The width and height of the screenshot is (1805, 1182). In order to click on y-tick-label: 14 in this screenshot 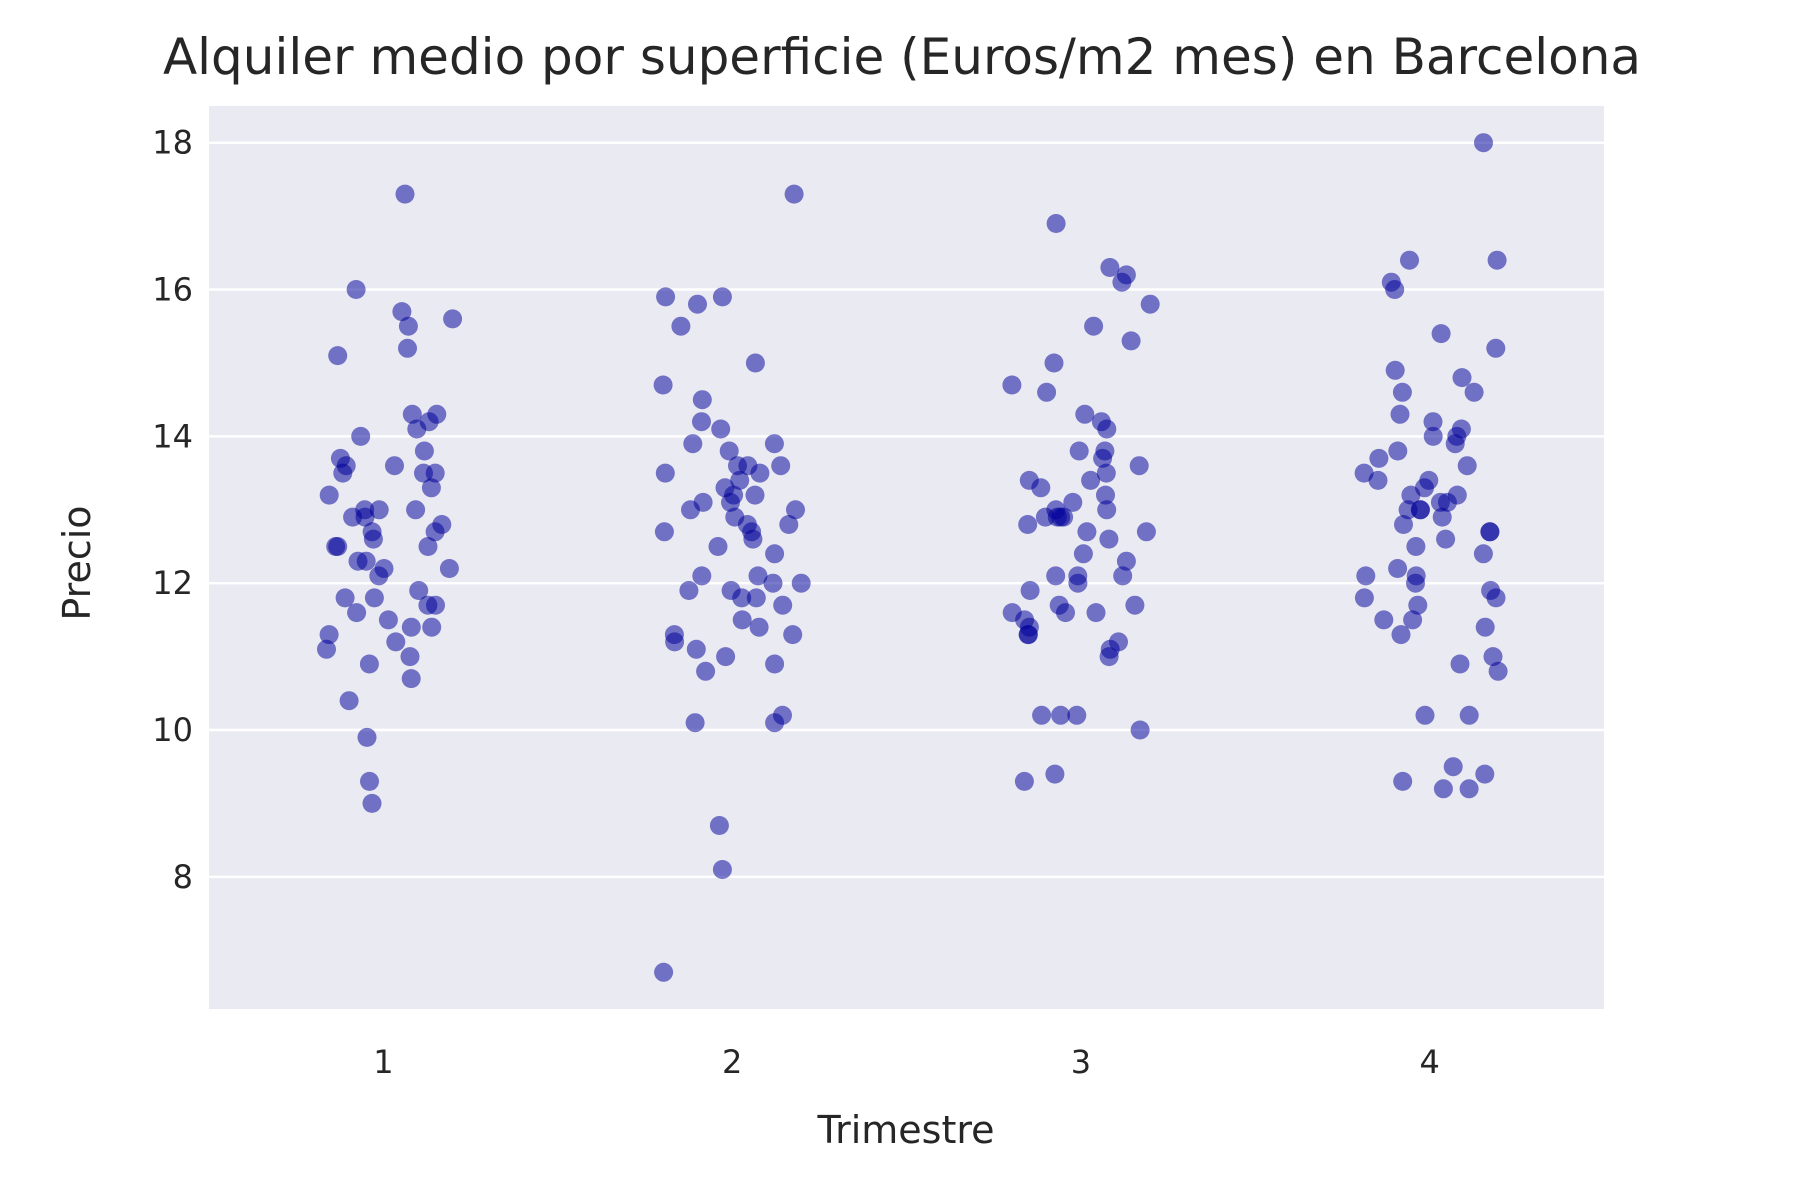, I will do `click(172, 436)`.